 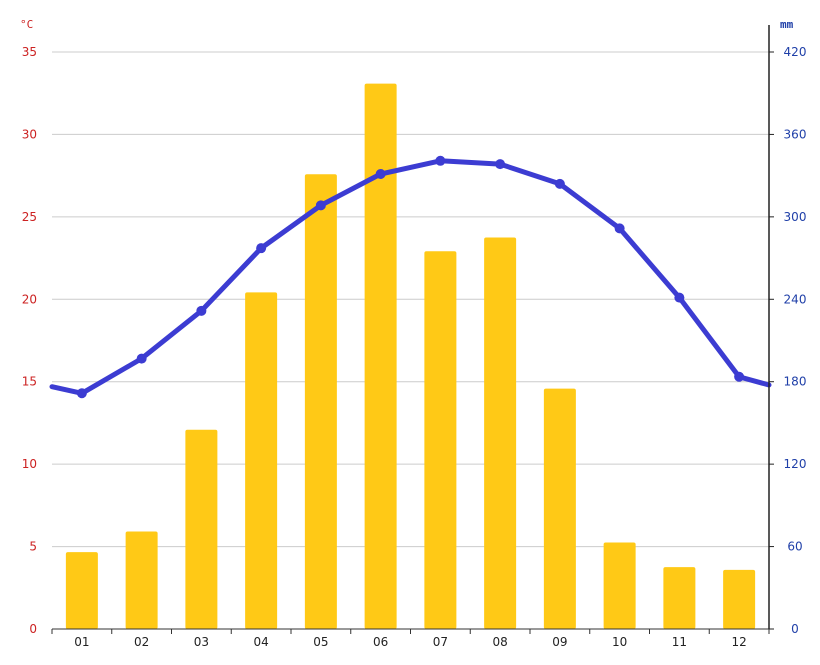 What do you see at coordinates (320, 642) in the screenshot?
I see `x-axis-tick-label: 05` at bounding box center [320, 642].